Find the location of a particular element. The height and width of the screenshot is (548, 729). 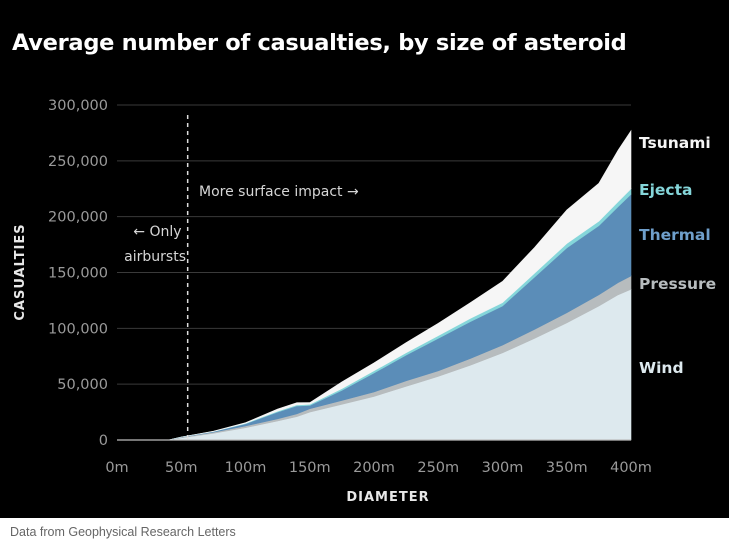

x-tick-label: 250m is located at coordinates (438, 468).